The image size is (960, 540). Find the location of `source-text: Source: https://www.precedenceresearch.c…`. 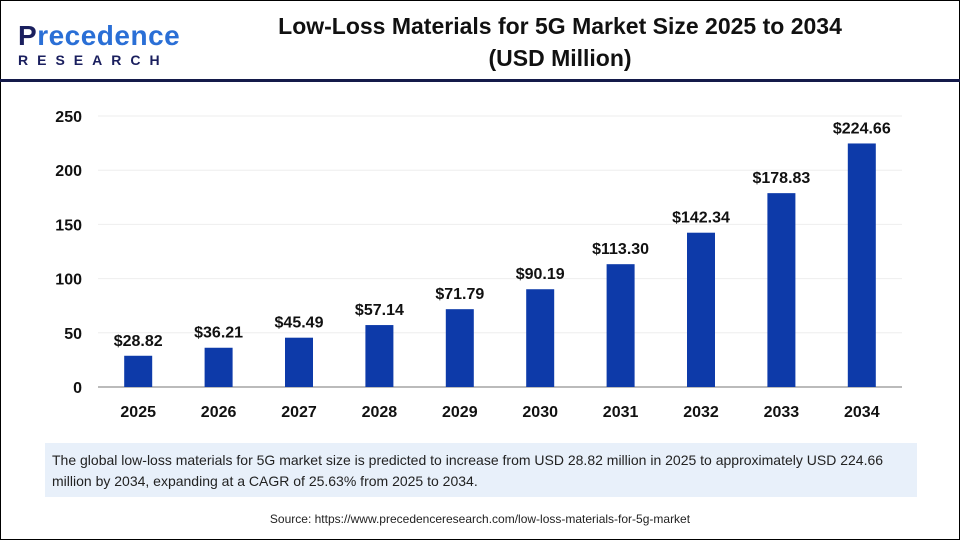

source-text: Source: https://www.precedenceresearch.c… is located at coordinates (480, 519).